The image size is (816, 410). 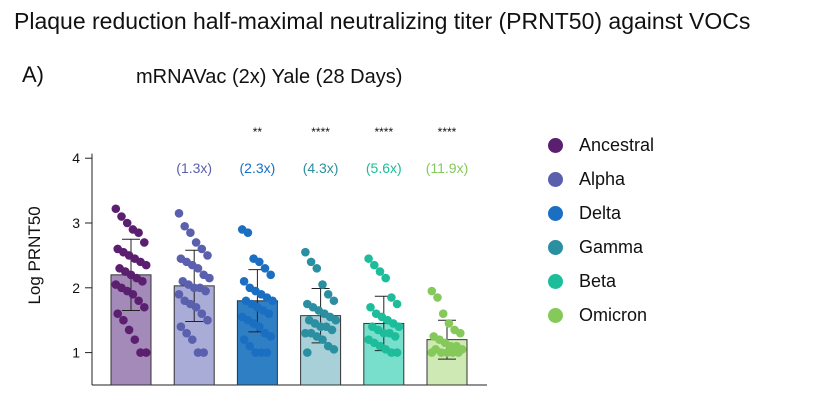 What do you see at coordinates (321, 168) in the screenshot?
I see `fold-change-label: (4.3x)` at bounding box center [321, 168].